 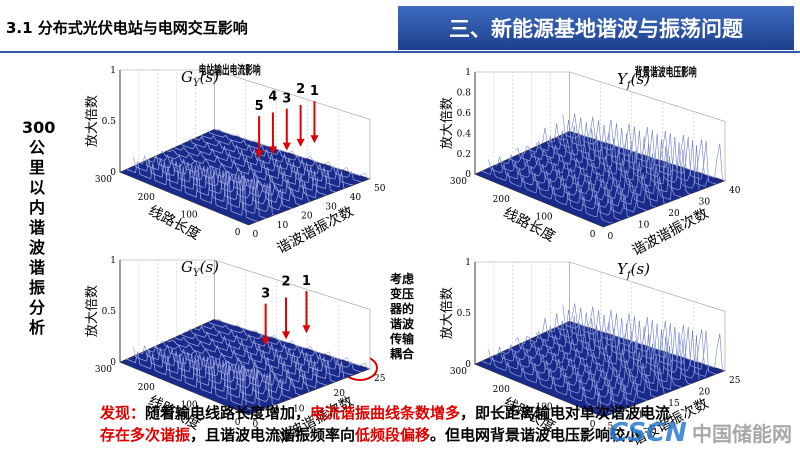 I want to click on side-label: 300公里以内谐波谐振分析, so click(x=39, y=227).